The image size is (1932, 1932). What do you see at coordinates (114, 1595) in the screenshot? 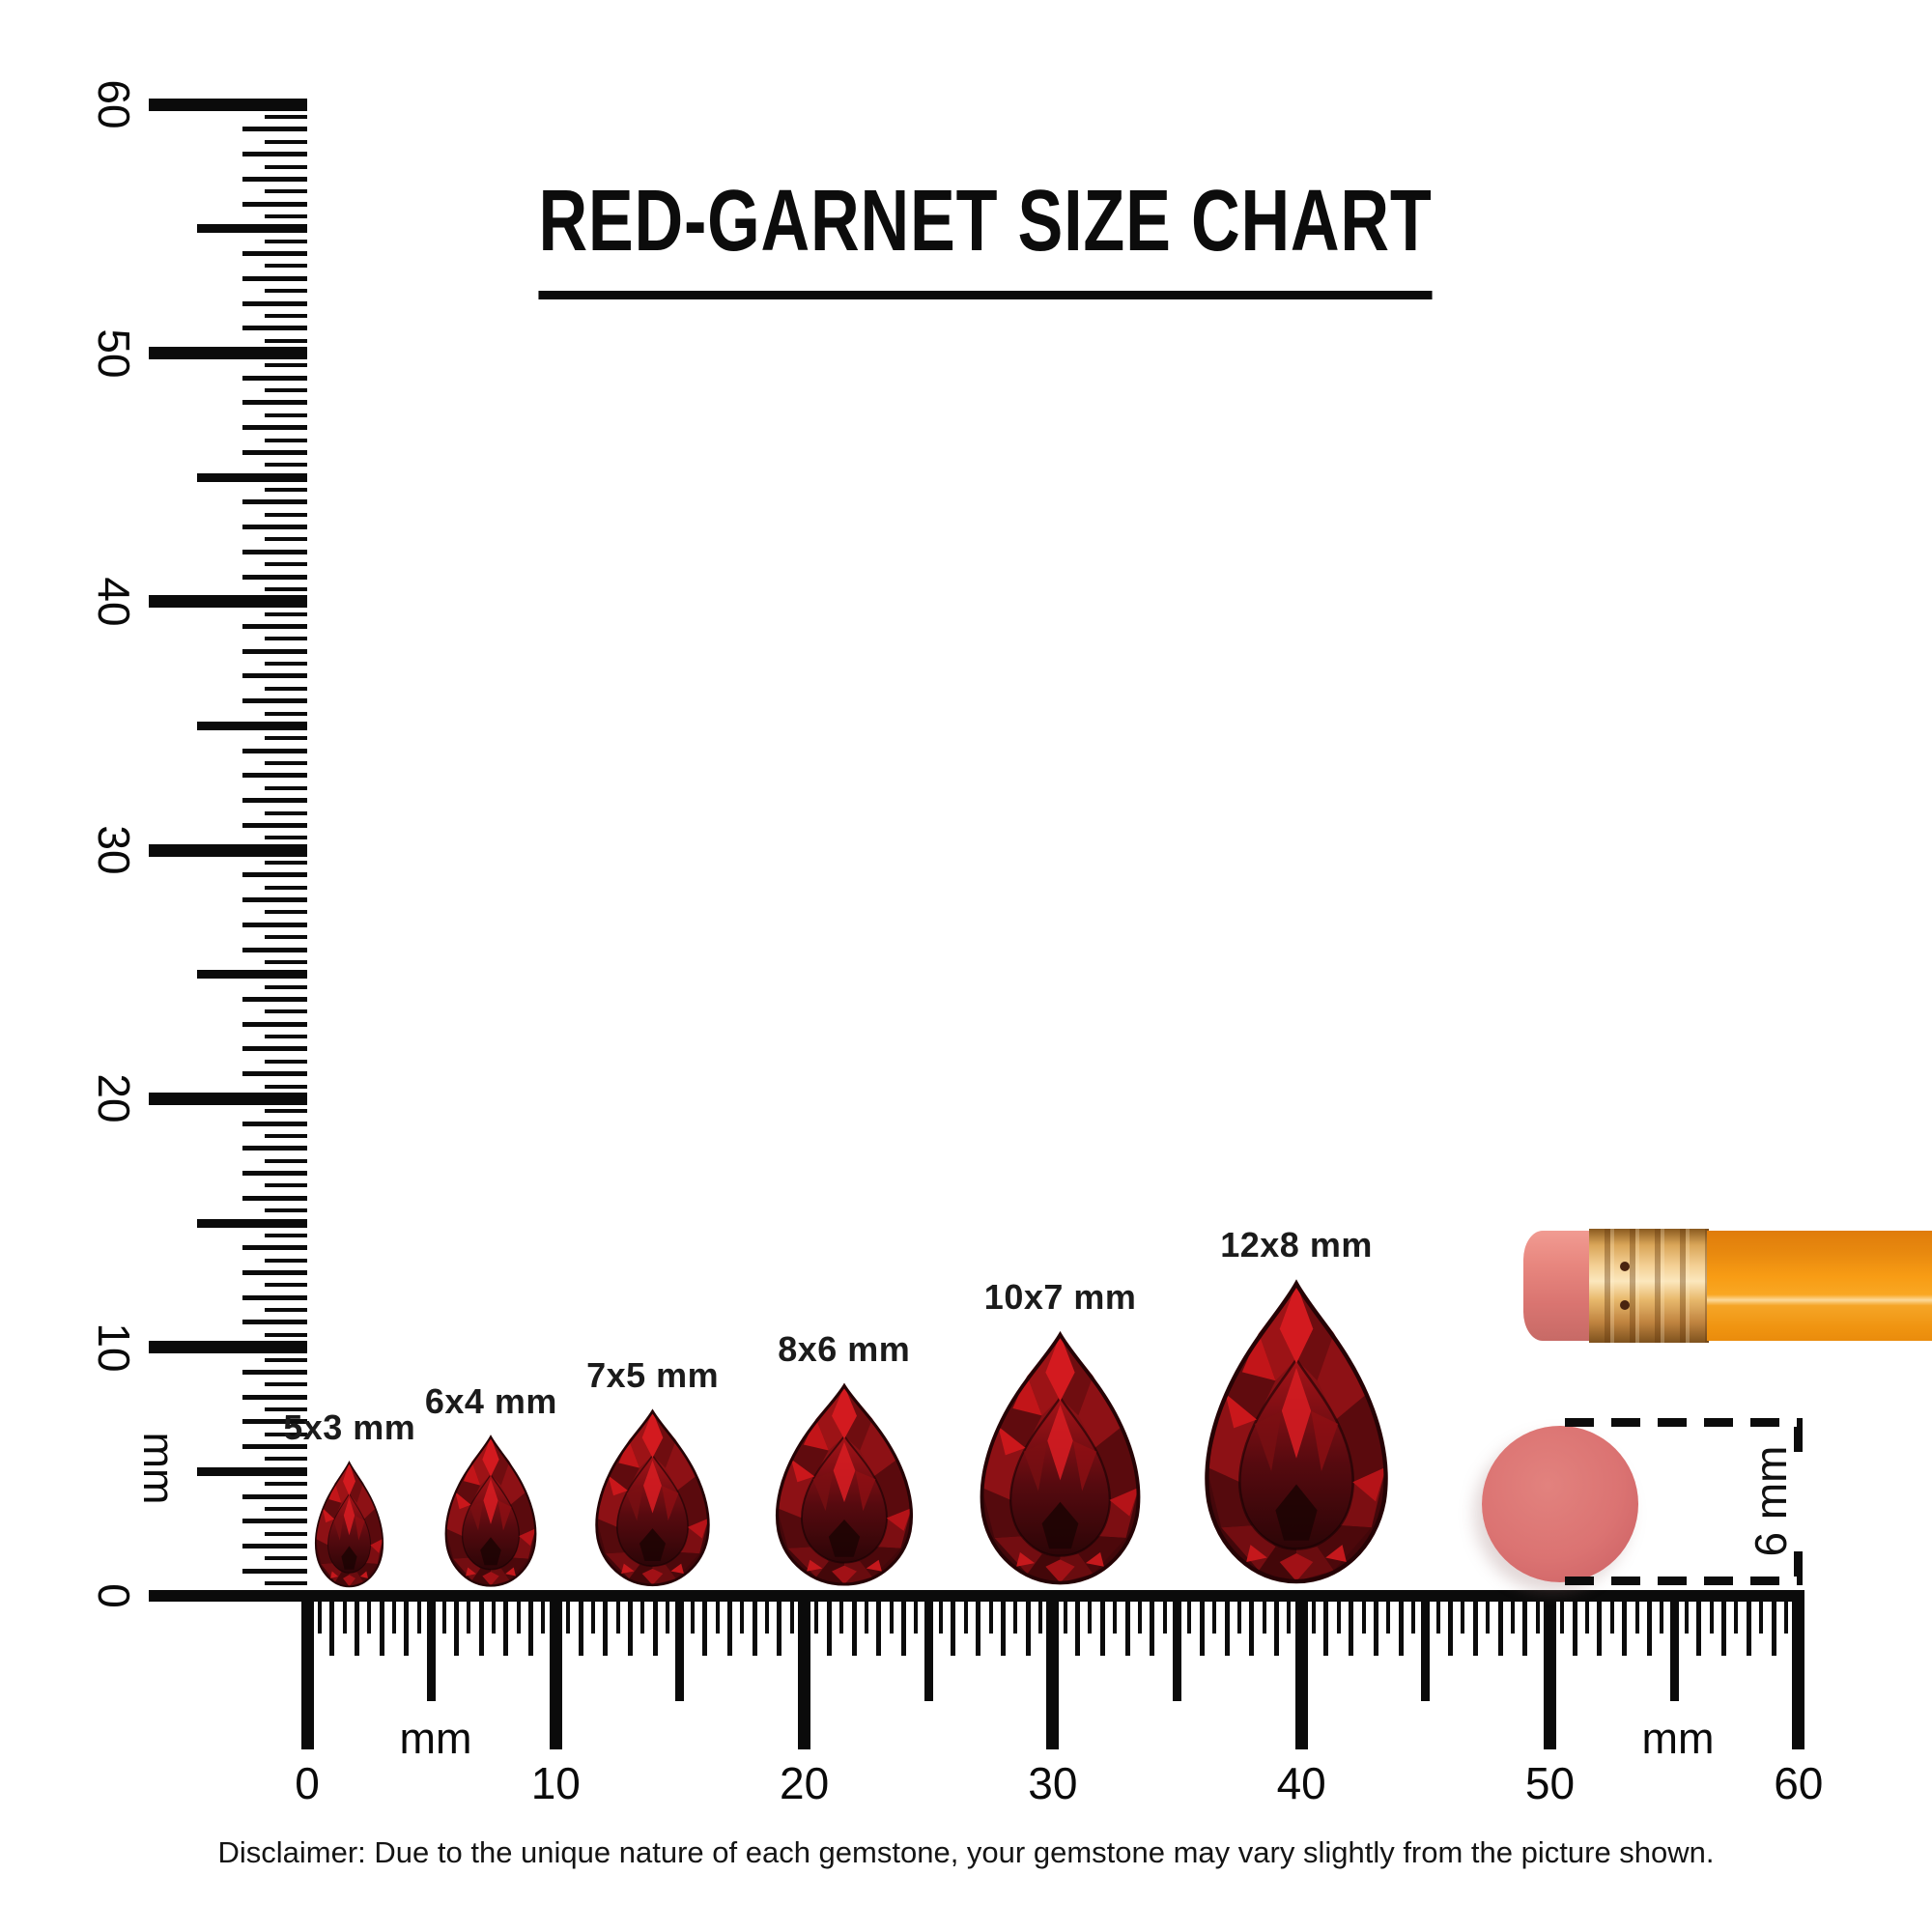
I see `vruler-number: 0` at bounding box center [114, 1595].